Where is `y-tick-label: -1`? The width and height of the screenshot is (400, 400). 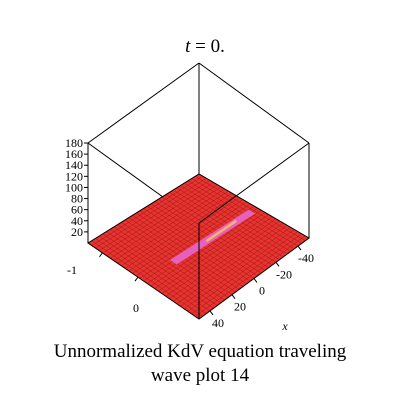 y-tick-label: -1 is located at coordinates (72, 270).